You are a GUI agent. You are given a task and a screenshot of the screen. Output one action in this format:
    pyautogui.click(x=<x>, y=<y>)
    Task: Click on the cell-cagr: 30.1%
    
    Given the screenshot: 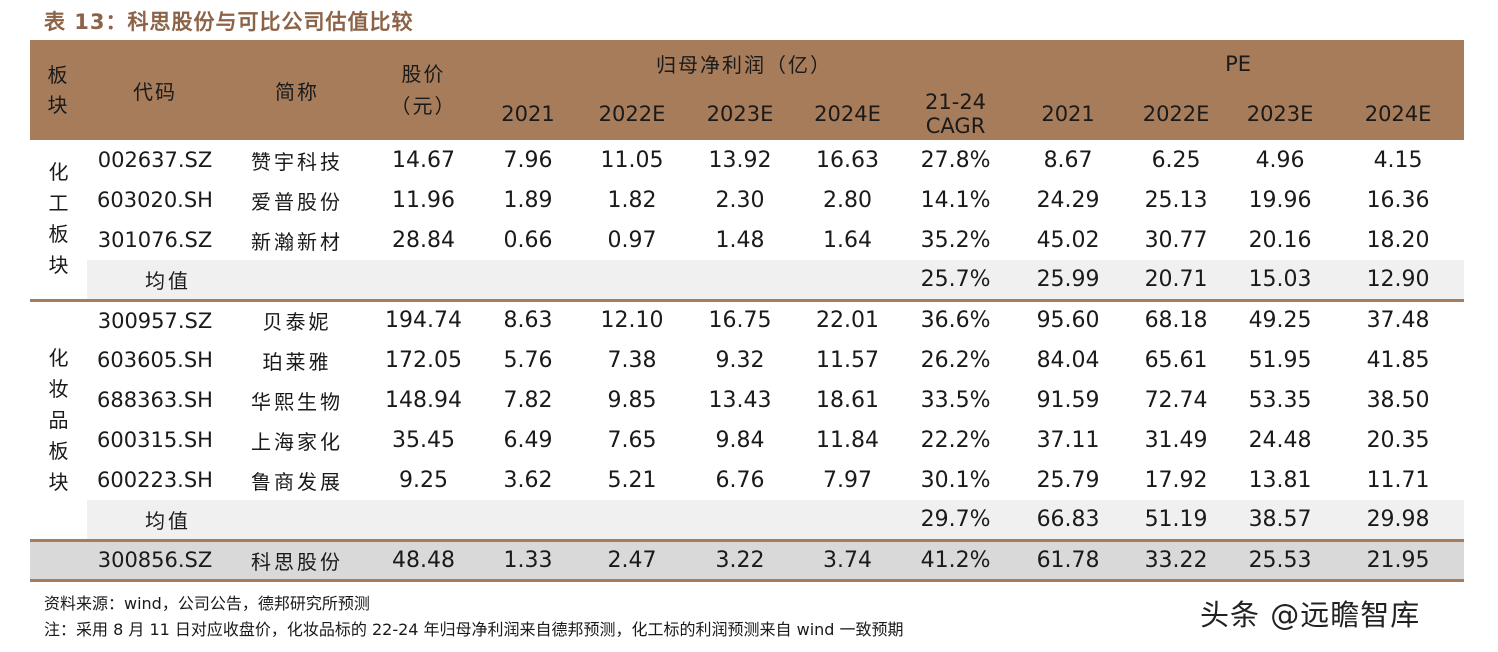 What is the action you would take?
    pyautogui.click(x=955, y=480)
    